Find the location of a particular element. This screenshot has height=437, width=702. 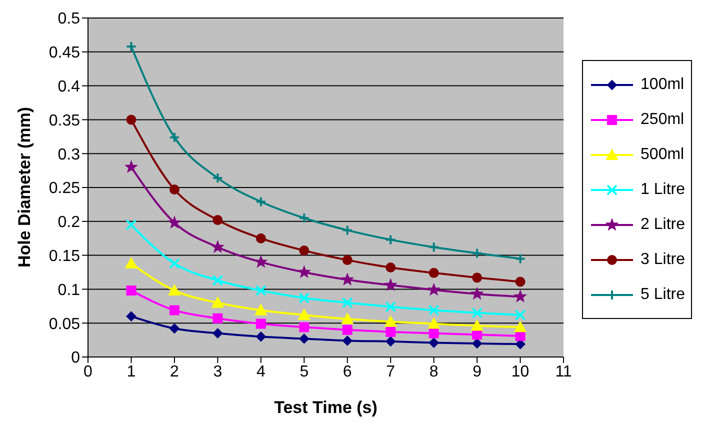

x-tick-label: 1 is located at coordinates (131, 371).